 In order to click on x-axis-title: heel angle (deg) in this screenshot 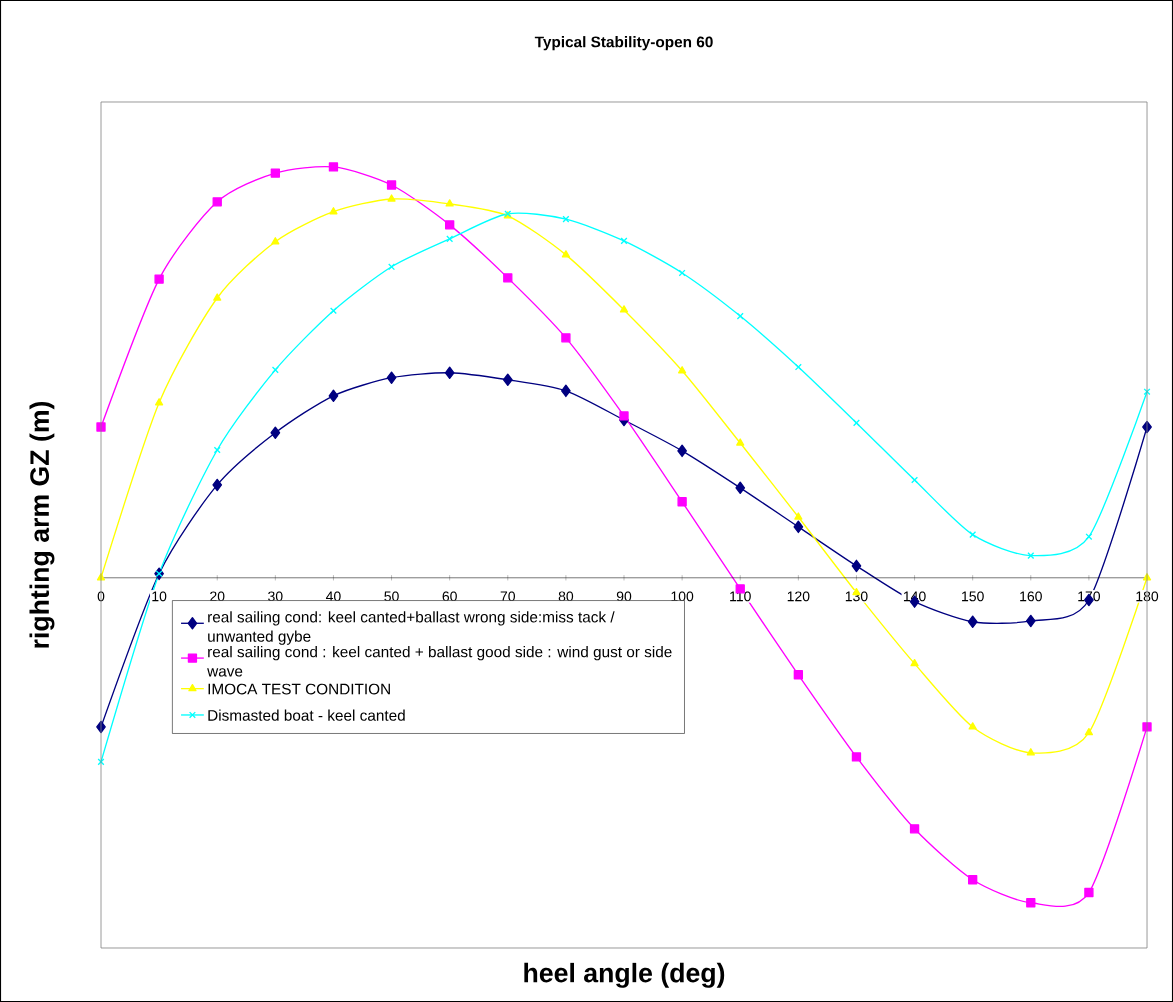, I will do `click(624, 975)`.